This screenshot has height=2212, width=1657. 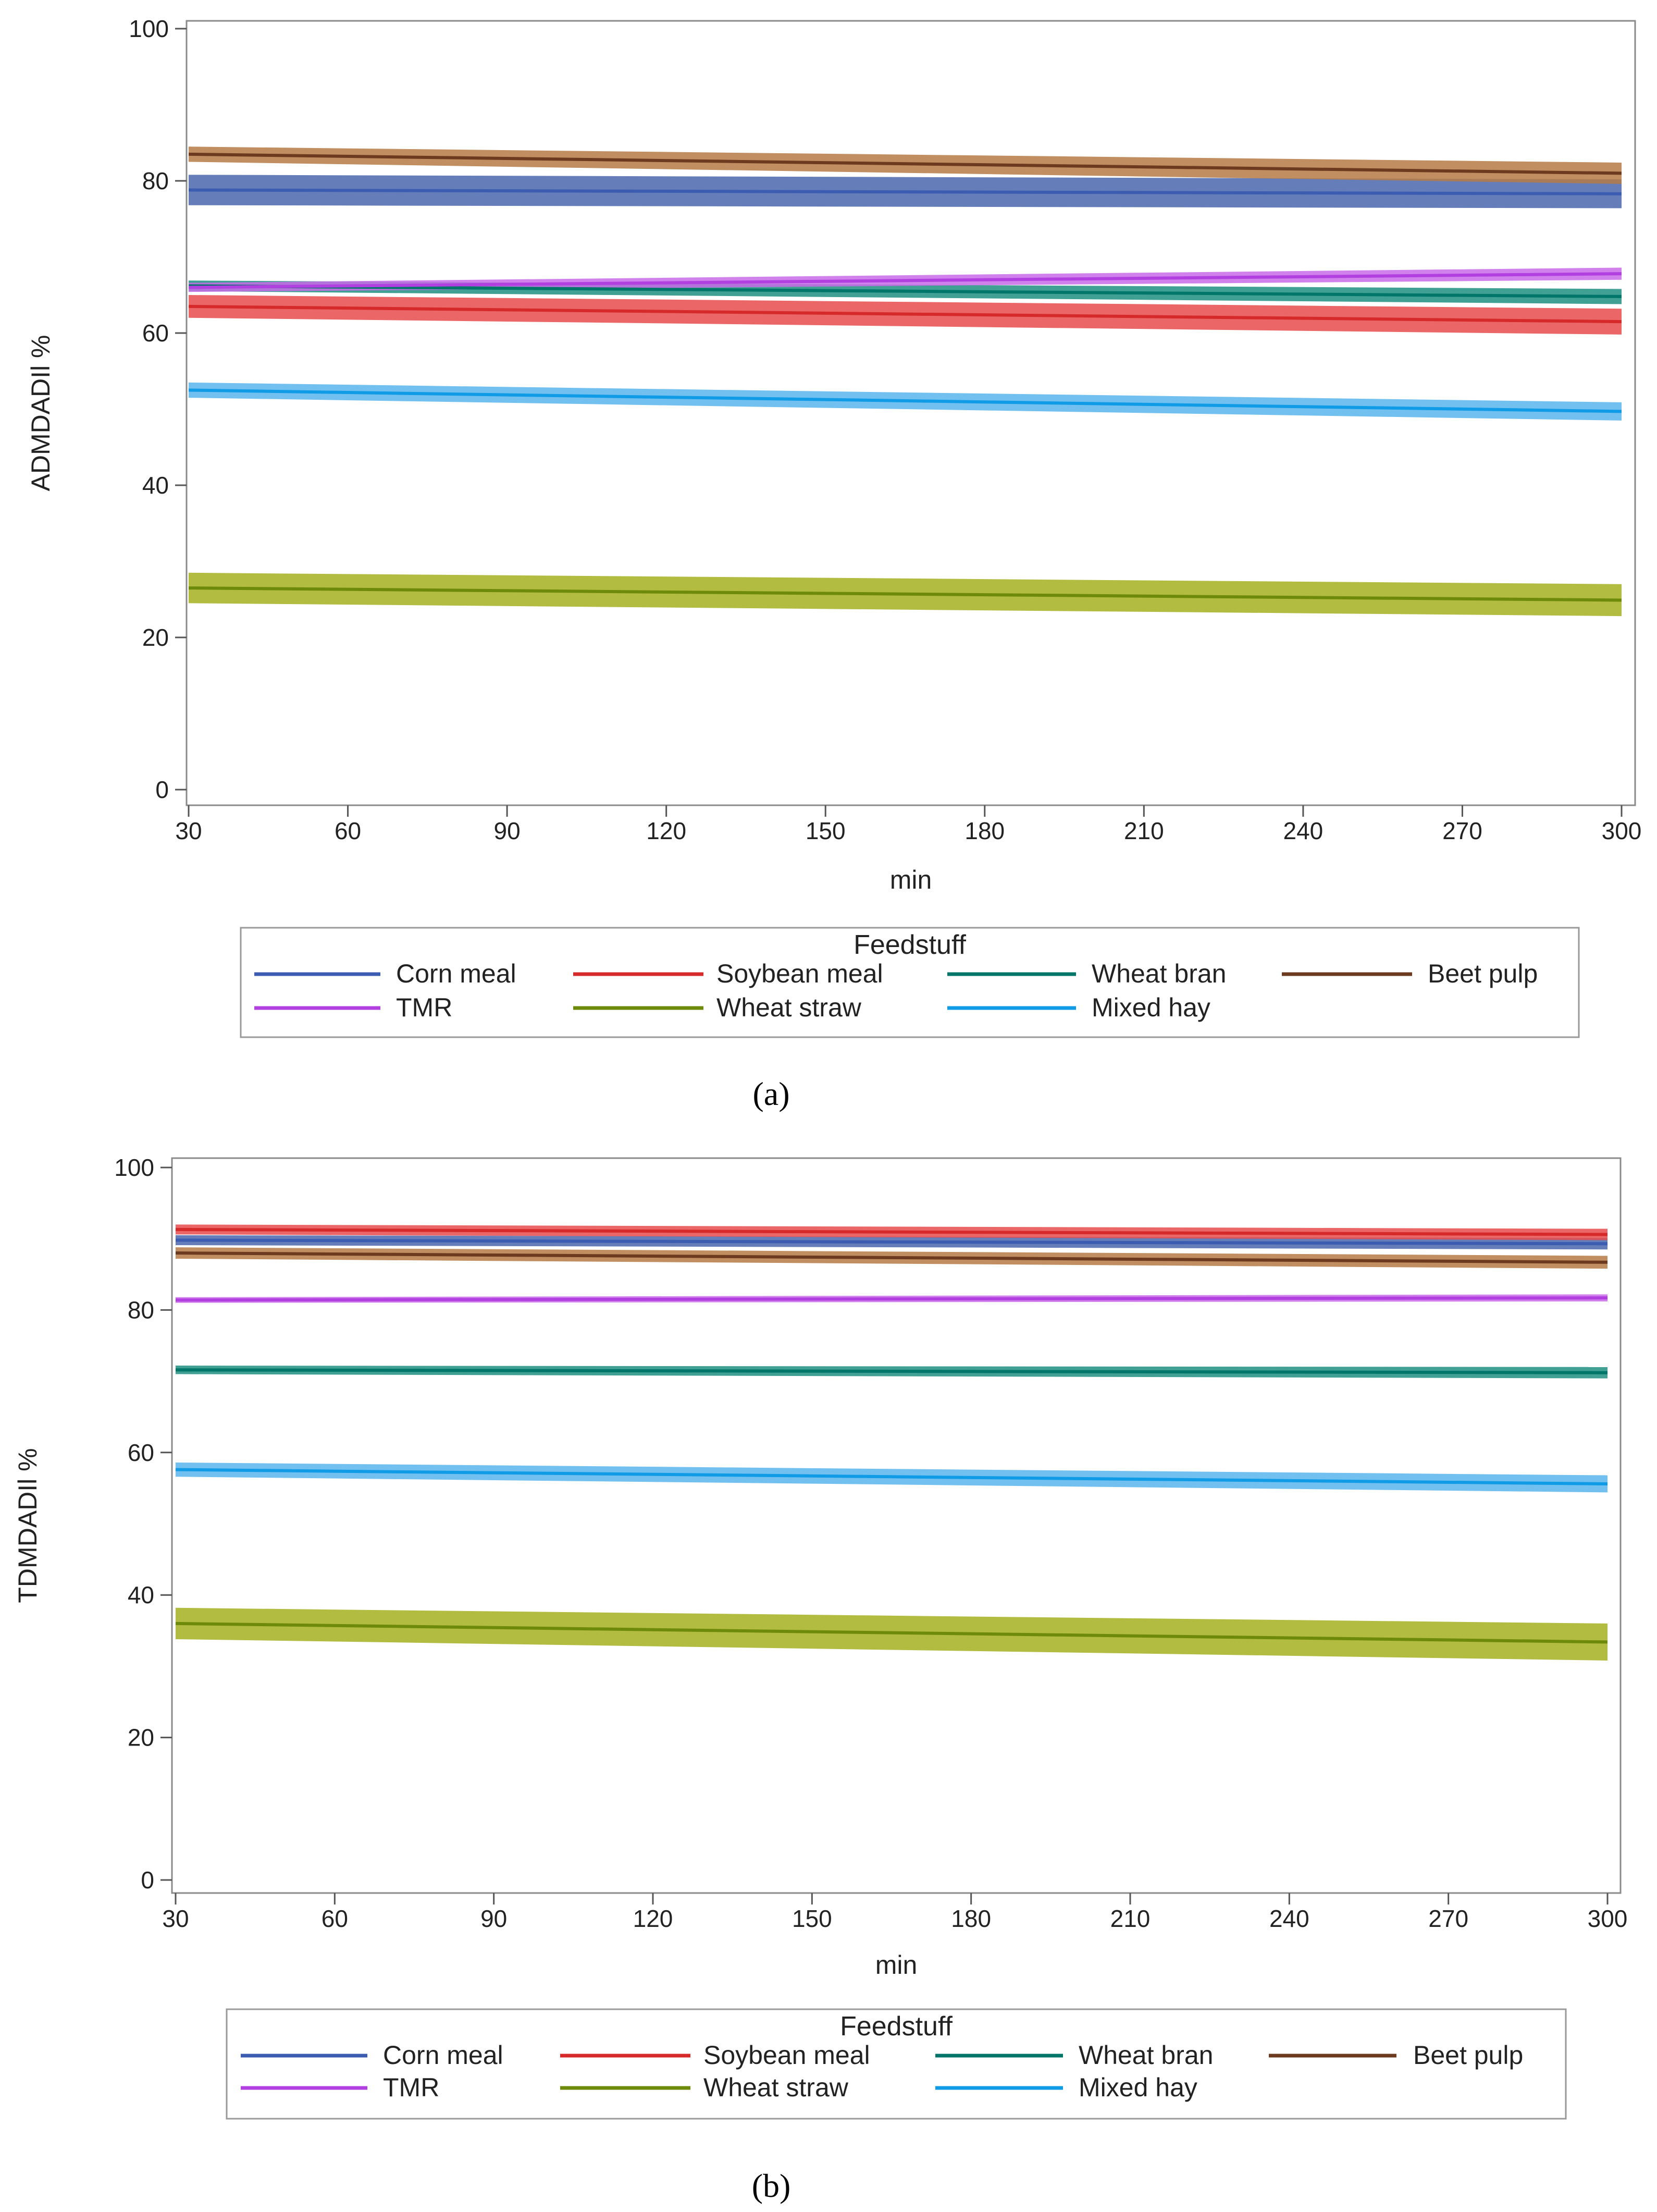 I want to click on panel-caption: (b), so click(x=772, y=2185).